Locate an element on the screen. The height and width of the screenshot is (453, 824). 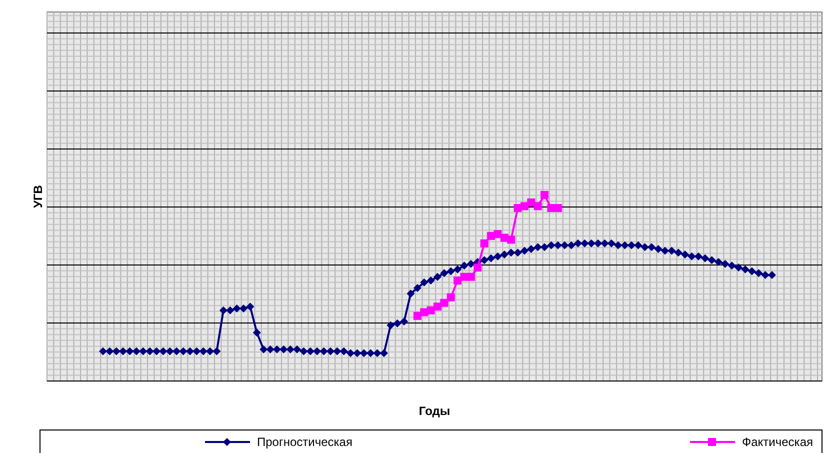
legend-label: Прогностическая is located at coordinates (304, 442).